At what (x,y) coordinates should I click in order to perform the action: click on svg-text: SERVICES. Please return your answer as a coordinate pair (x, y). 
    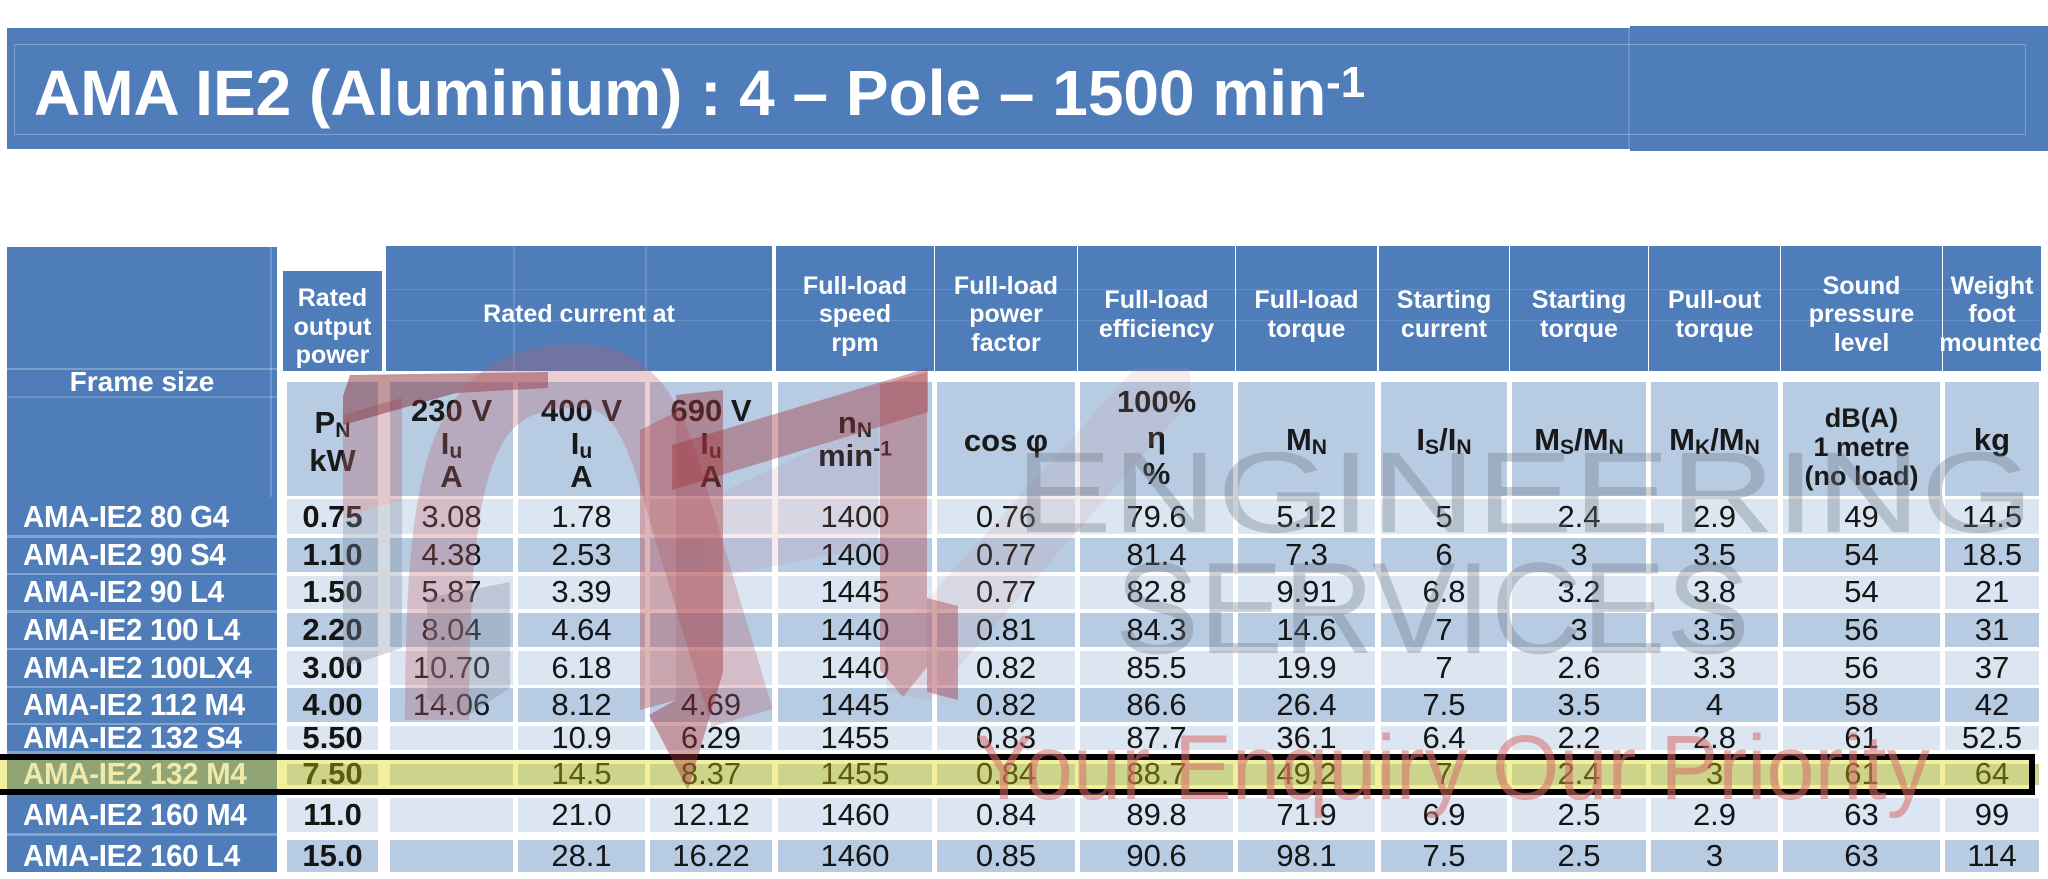
    Looking at the image, I should click on (1432, 608).